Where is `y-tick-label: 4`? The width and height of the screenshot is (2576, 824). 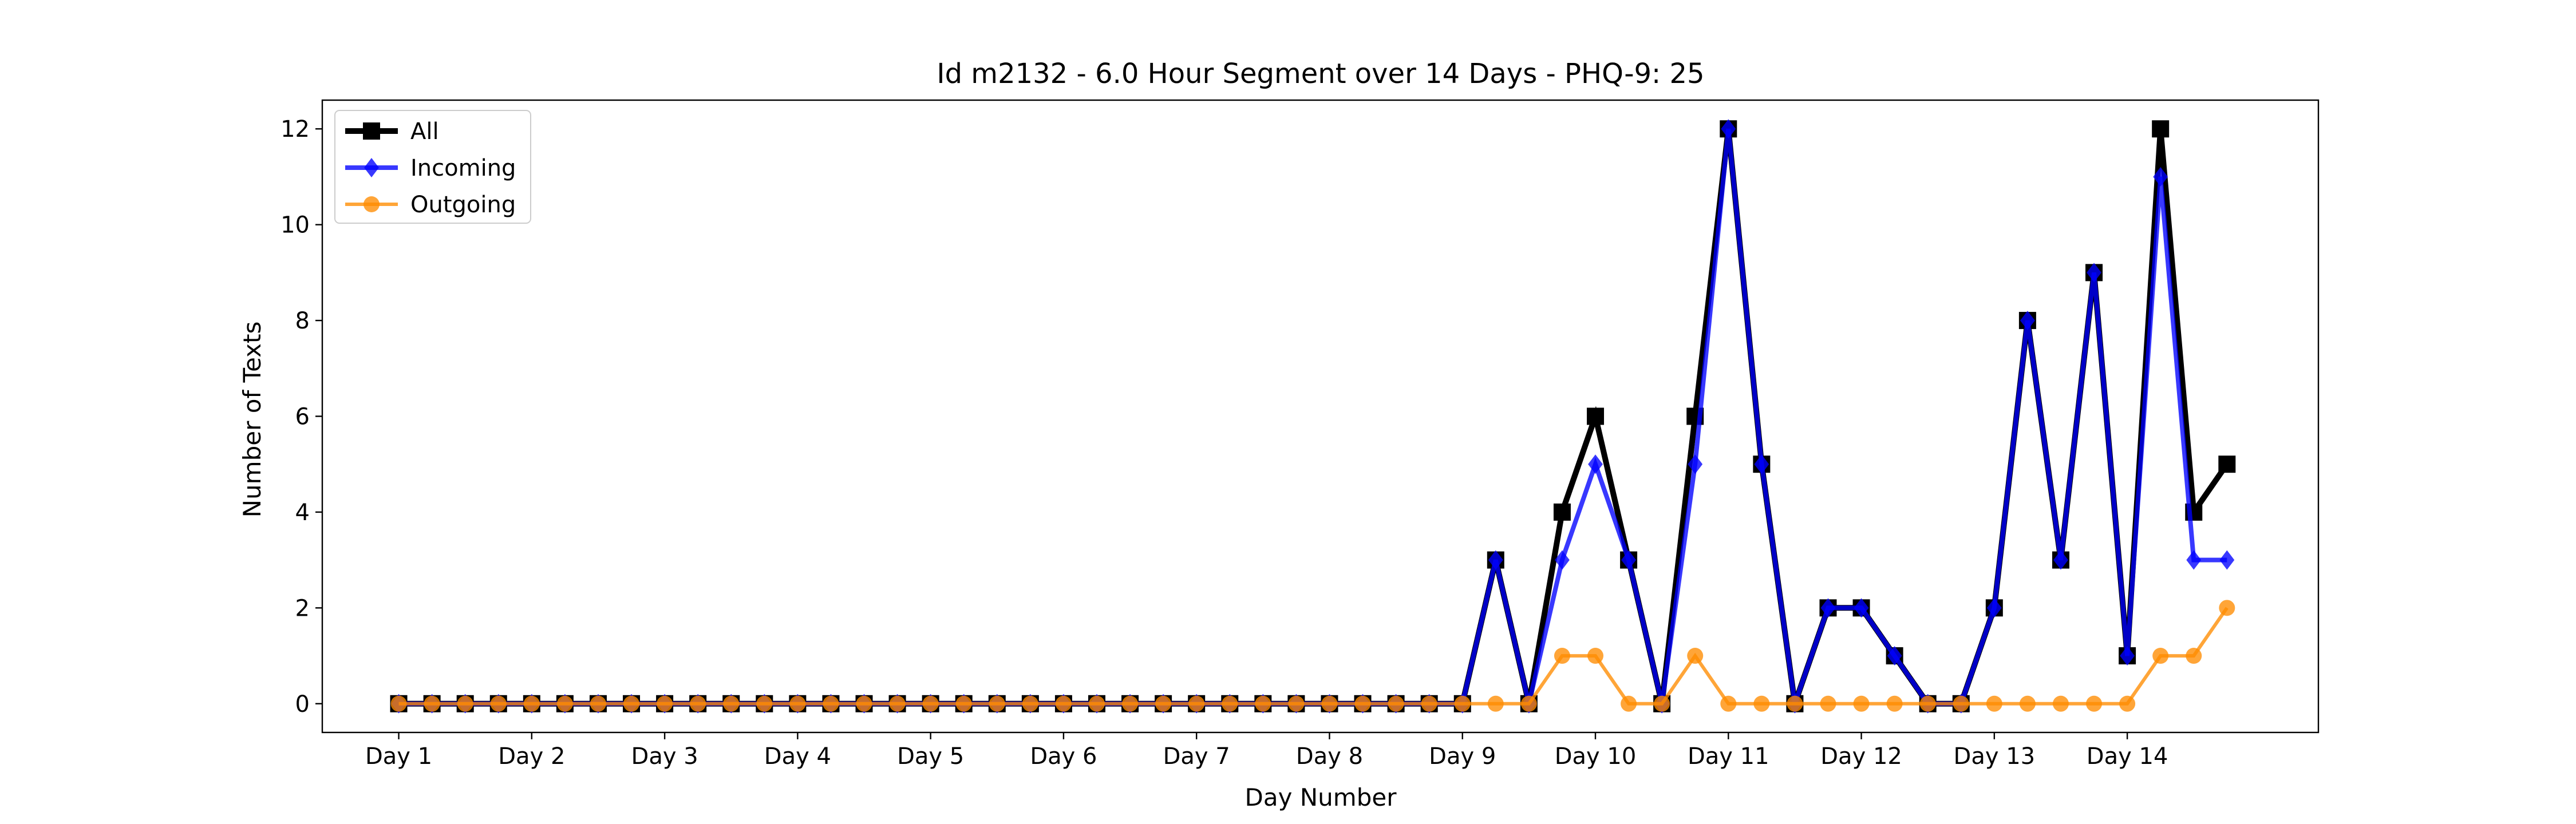
y-tick-label: 4 is located at coordinates (302, 513).